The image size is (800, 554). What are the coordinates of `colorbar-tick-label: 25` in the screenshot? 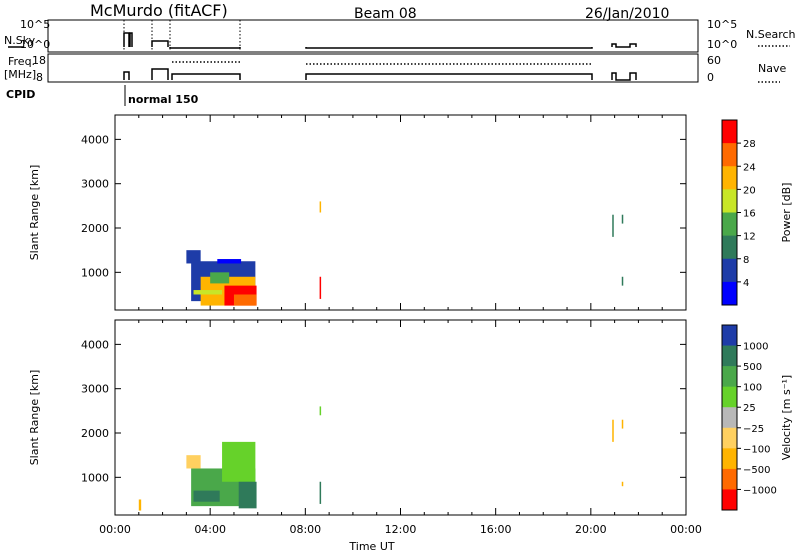 It's located at (749, 408).